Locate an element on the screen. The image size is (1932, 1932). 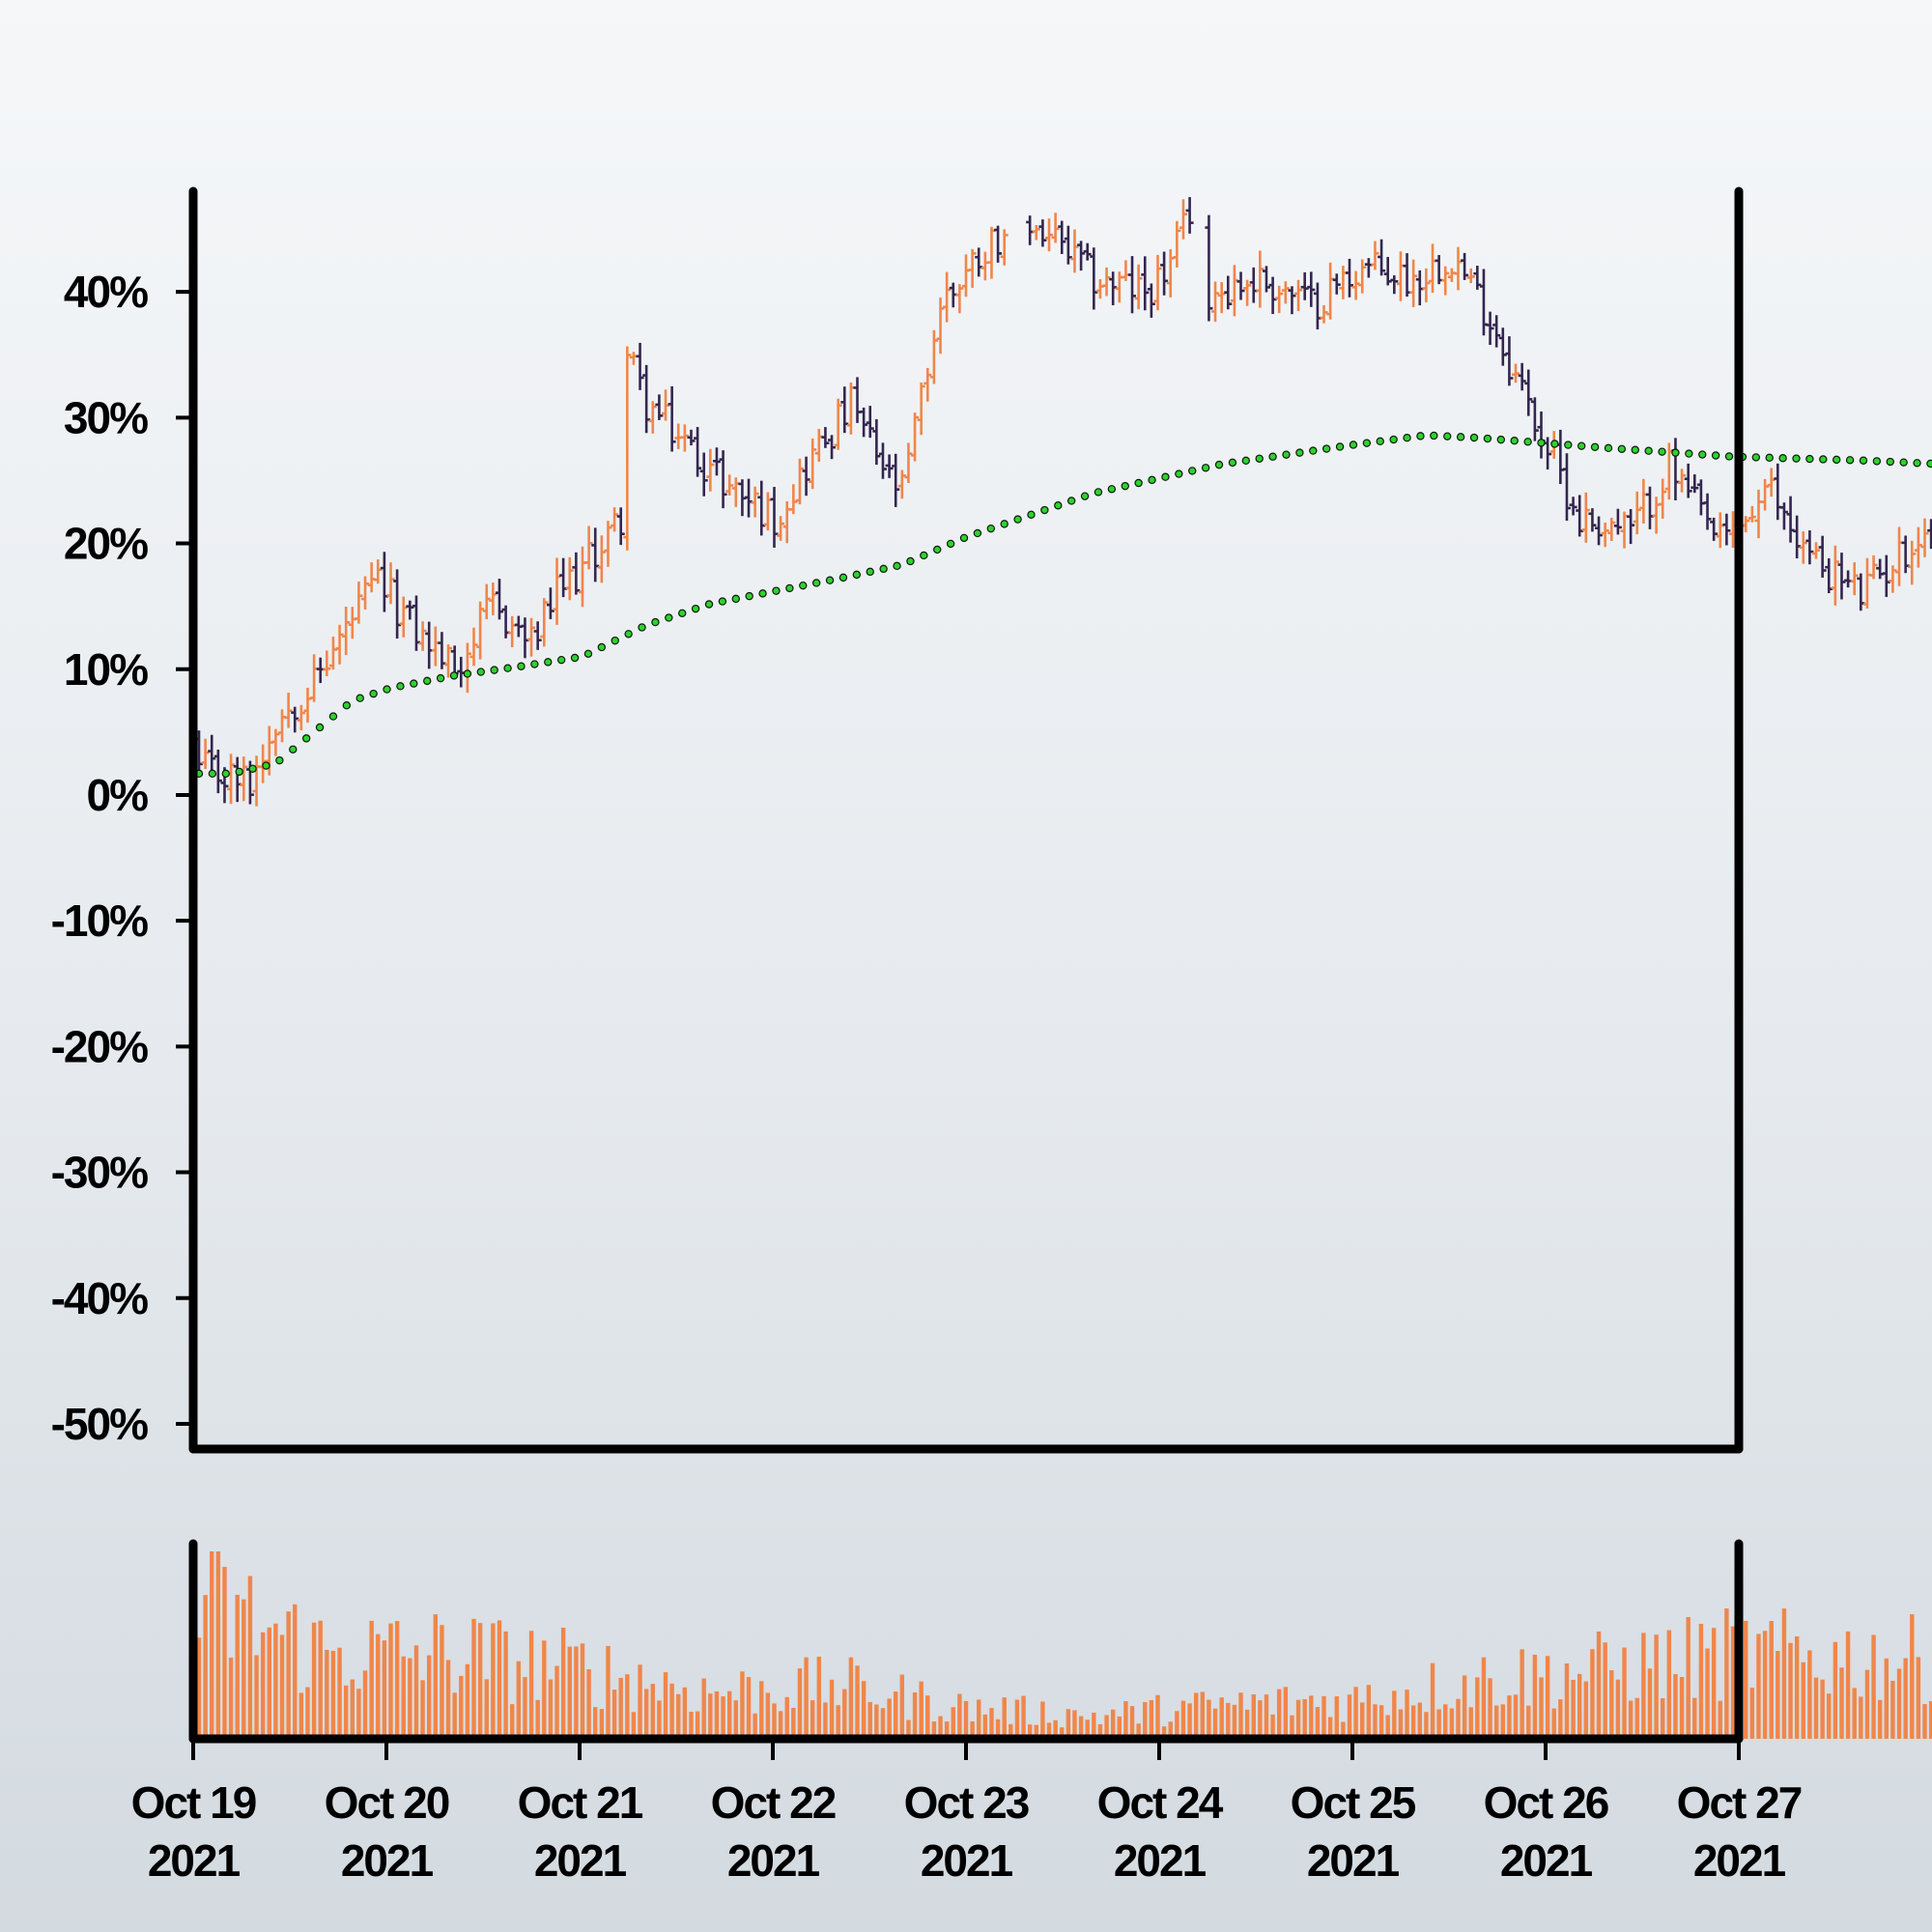
y-tick-label: 40% is located at coordinates (106, 292).